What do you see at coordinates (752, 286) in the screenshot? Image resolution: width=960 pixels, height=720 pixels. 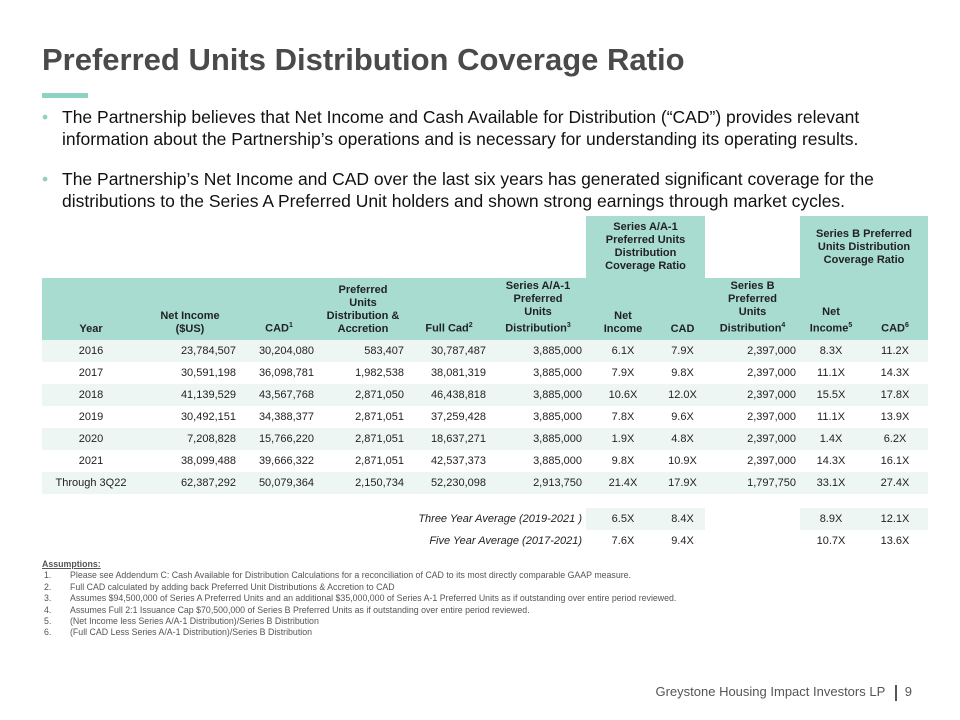 I see `header-line: Series B` at bounding box center [752, 286].